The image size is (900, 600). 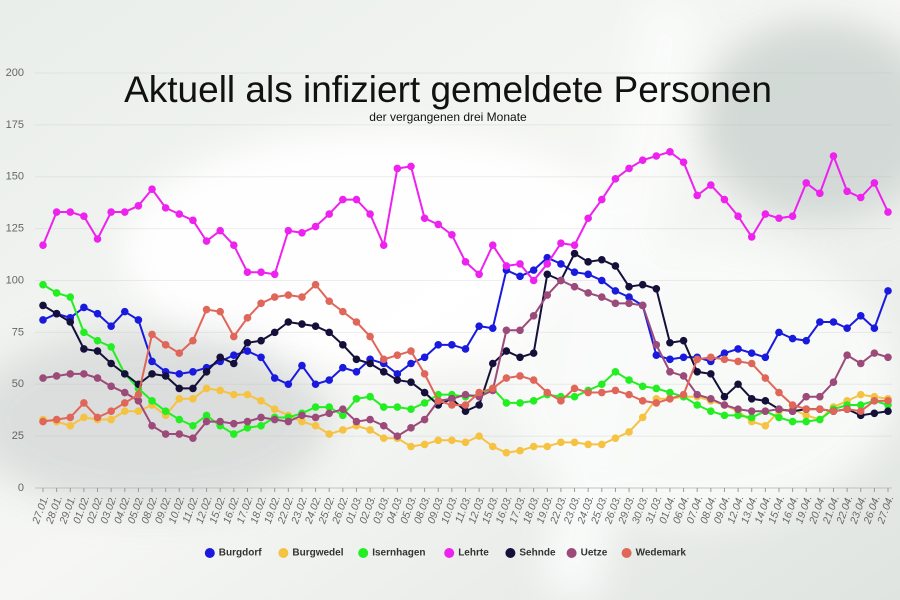 I want to click on y-tick-label: 0, so click(x=21, y=488).